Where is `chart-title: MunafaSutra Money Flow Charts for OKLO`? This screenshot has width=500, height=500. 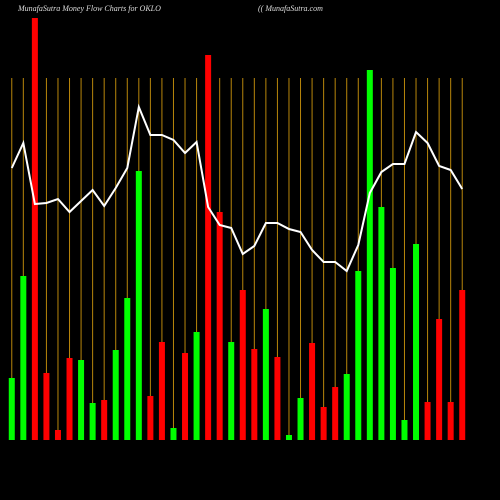 chart-title: MunafaSutra Money Flow Charts for OKLO is located at coordinates (89, 8).